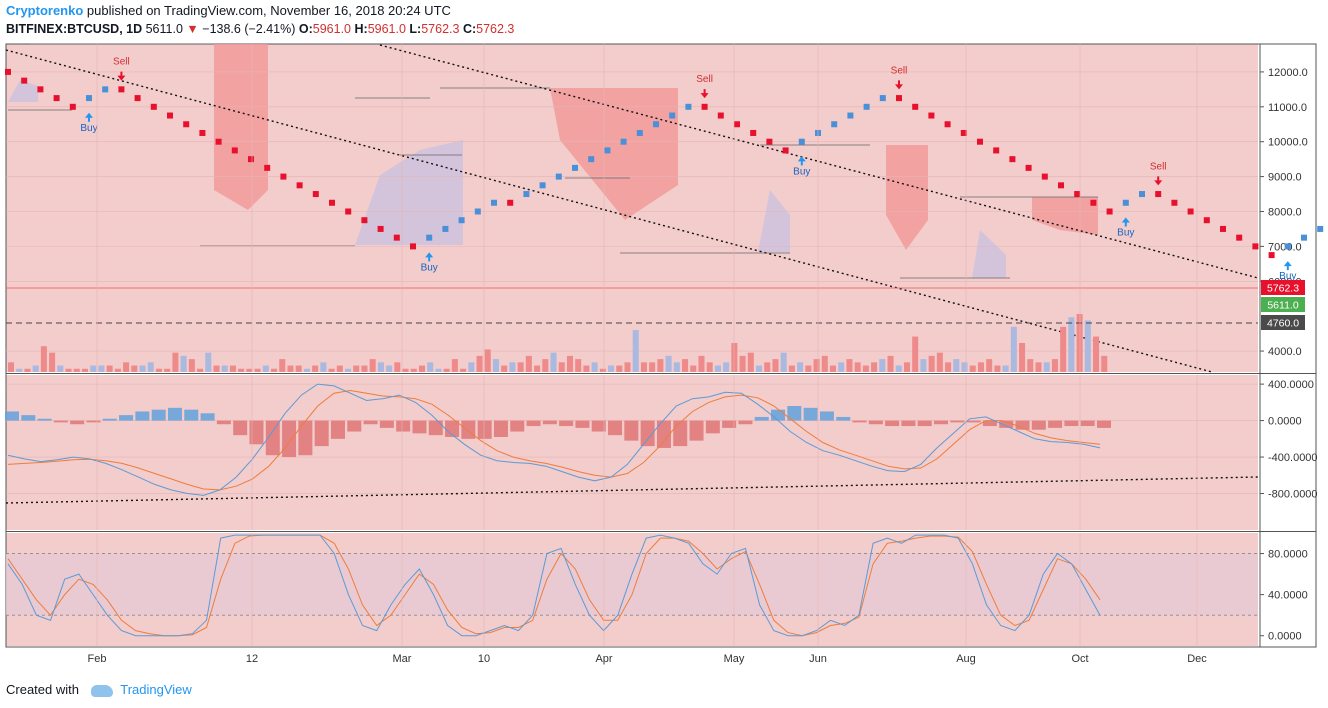 The width and height of the screenshot is (1328, 708). I want to click on low-label: L:, so click(415, 29).